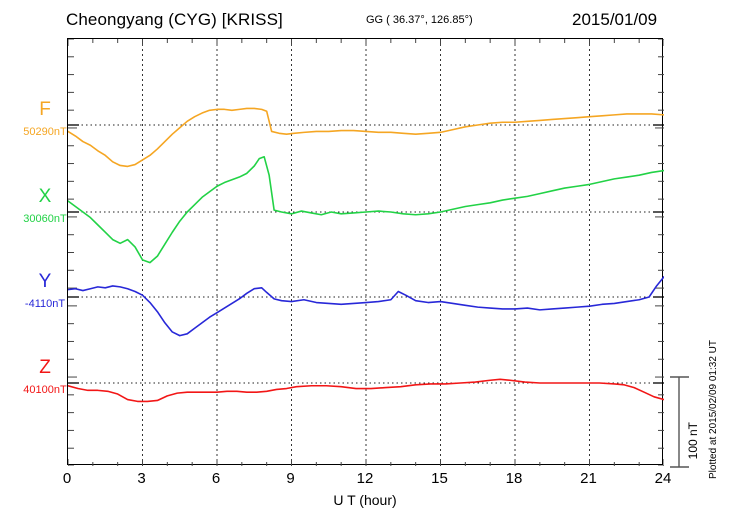  What do you see at coordinates (45, 367) in the screenshot?
I see `component-label-z: Z` at bounding box center [45, 367].